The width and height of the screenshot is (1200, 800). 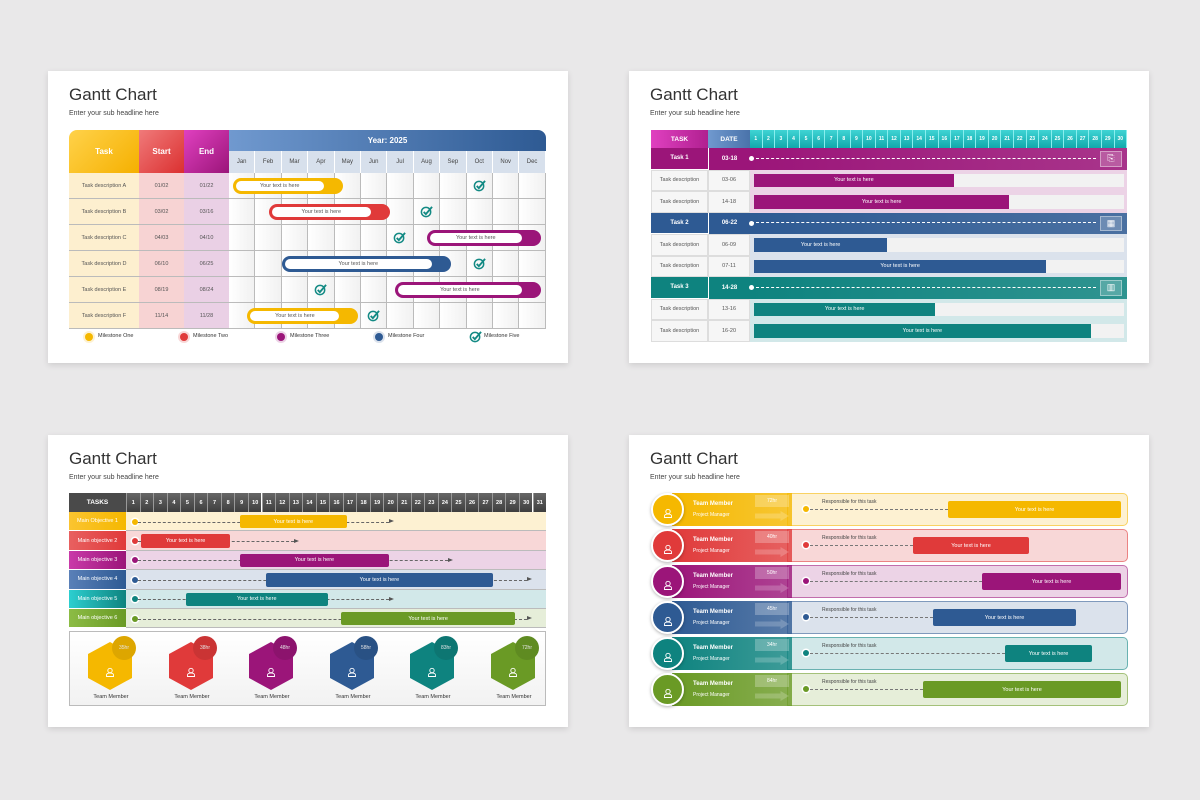 I want to click on day-header: 22, so click(x=417, y=502).